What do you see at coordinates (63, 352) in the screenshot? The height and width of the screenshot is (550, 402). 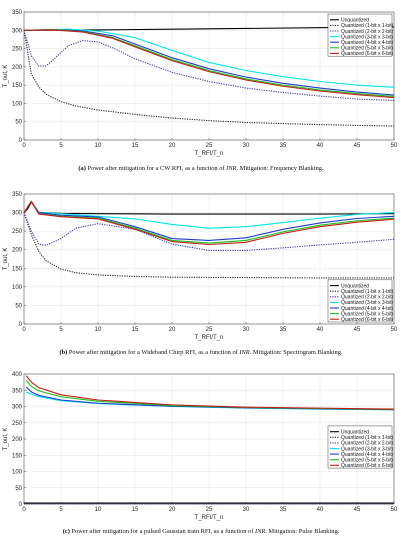 I see `caption-label: (b)` at bounding box center [63, 352].